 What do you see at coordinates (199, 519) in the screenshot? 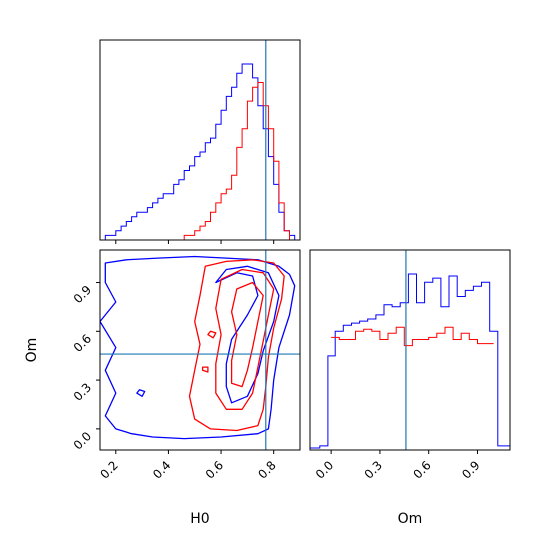
I see `x-axis-title-h0: H0` at bounding box center [199, 519].